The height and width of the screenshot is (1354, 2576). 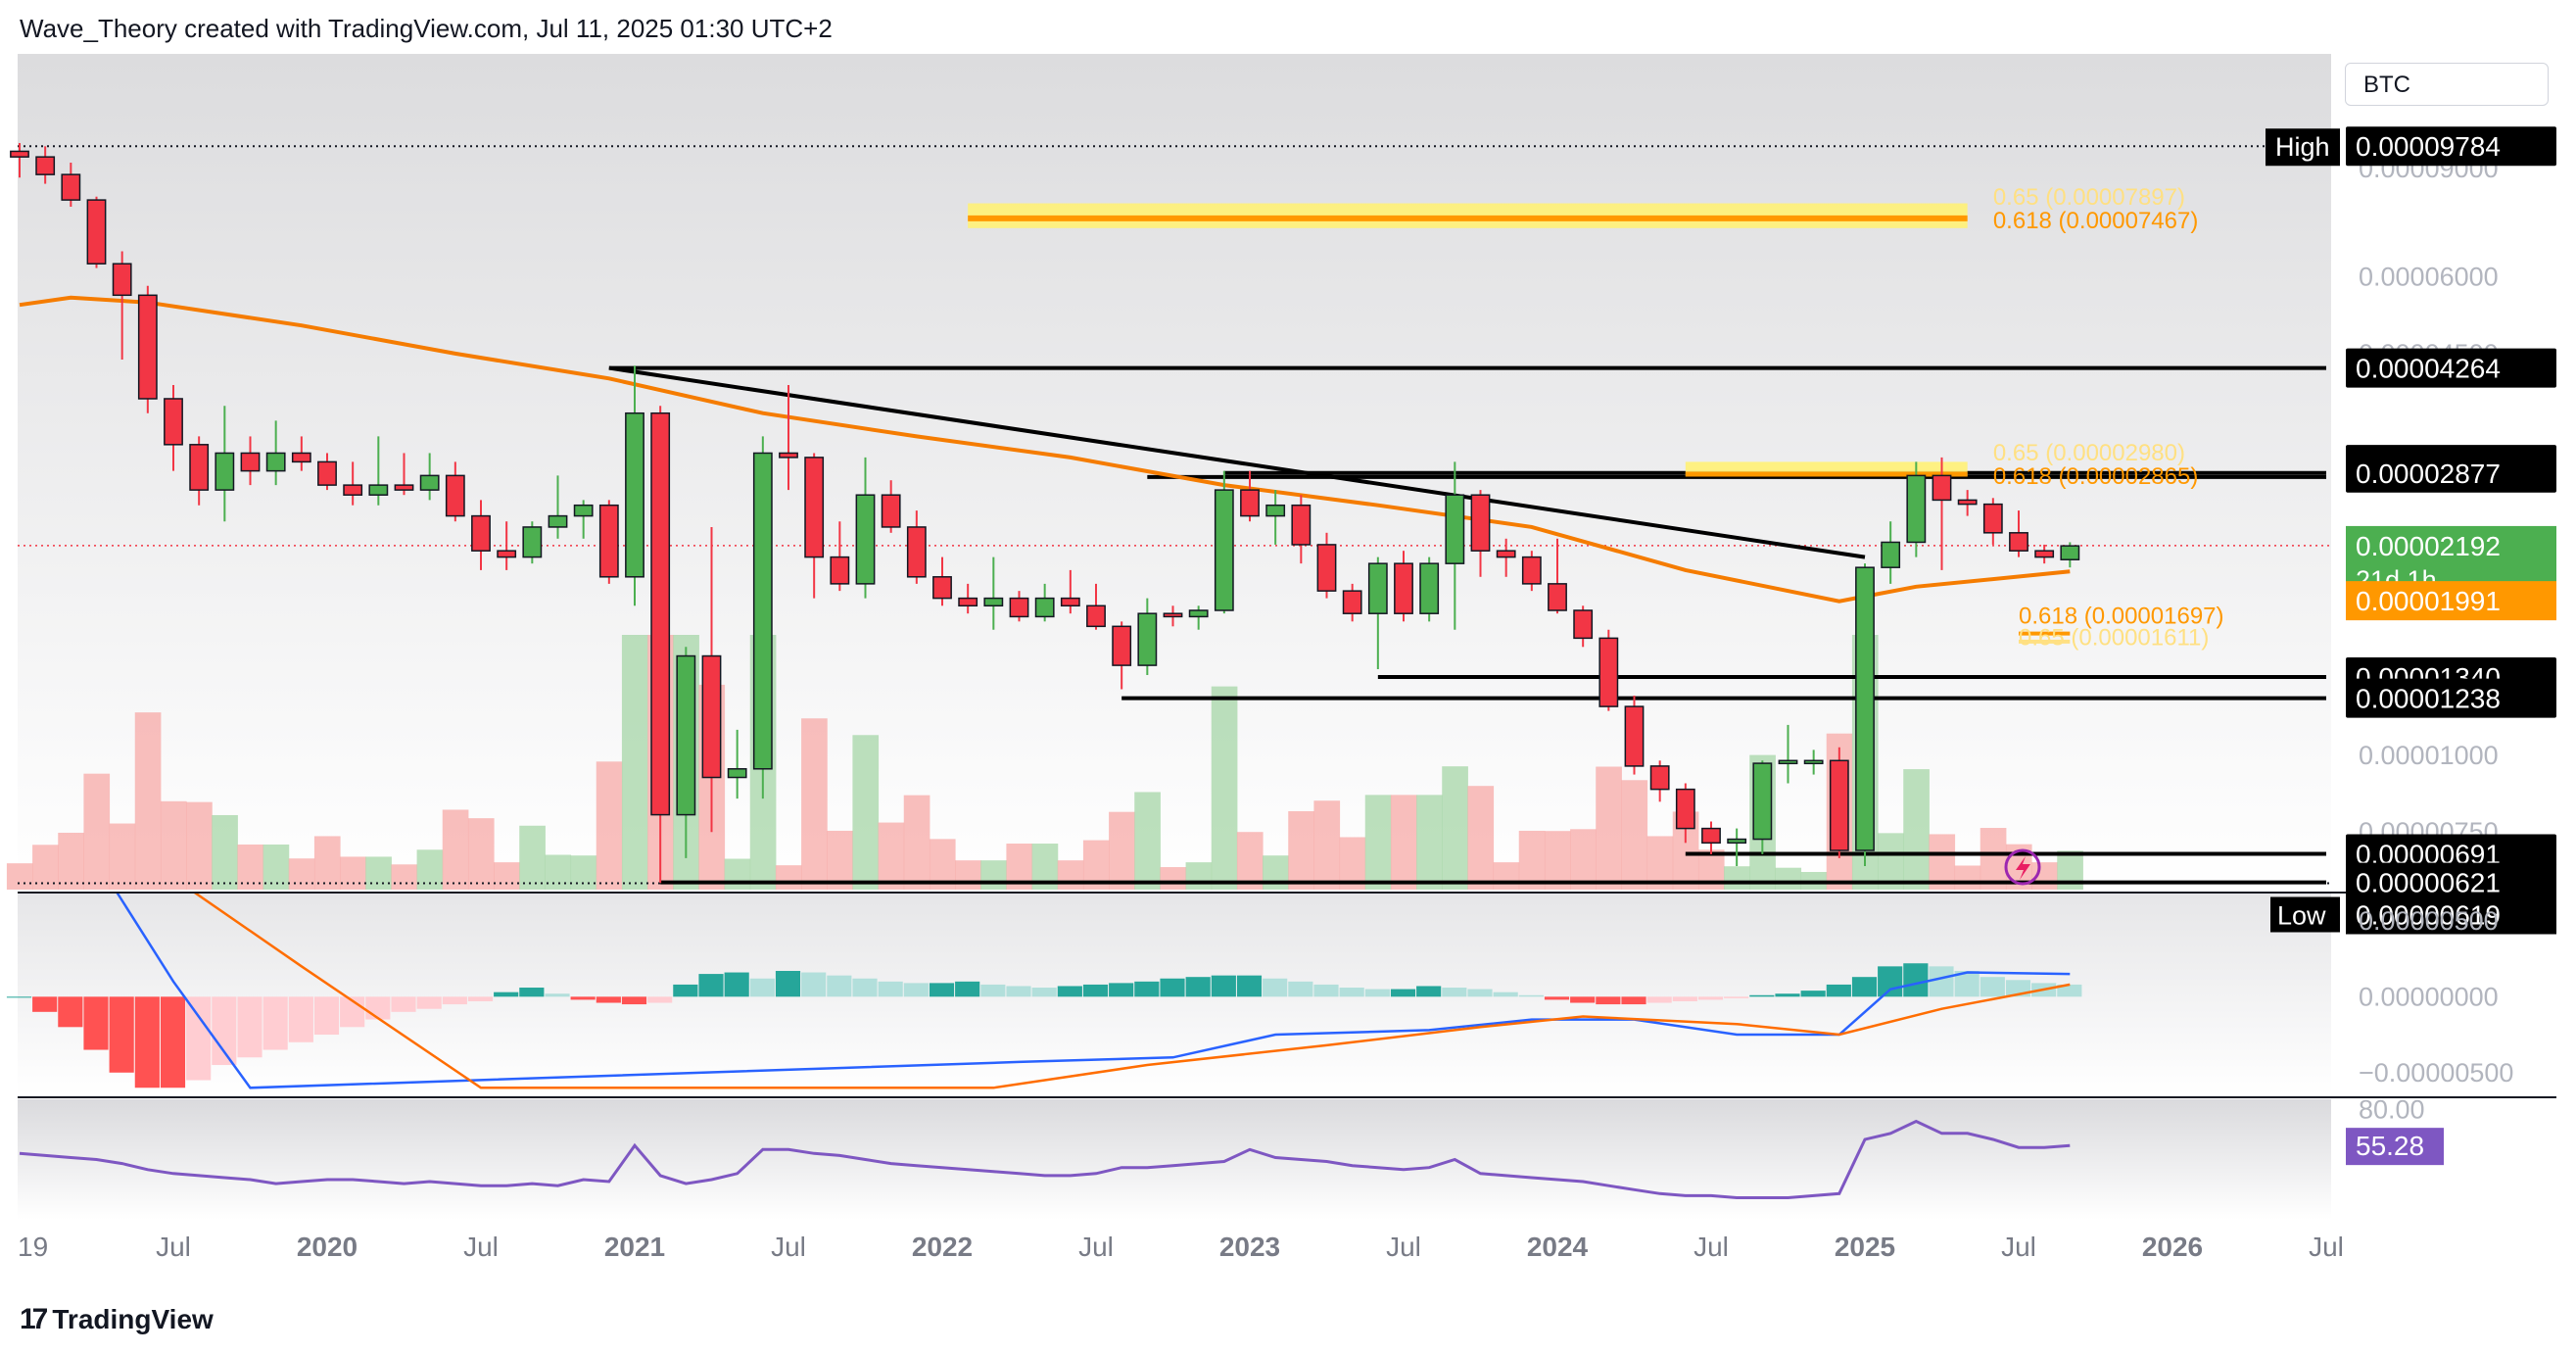 I want to click on level-price-label-box, so click(x=2451, y=882).